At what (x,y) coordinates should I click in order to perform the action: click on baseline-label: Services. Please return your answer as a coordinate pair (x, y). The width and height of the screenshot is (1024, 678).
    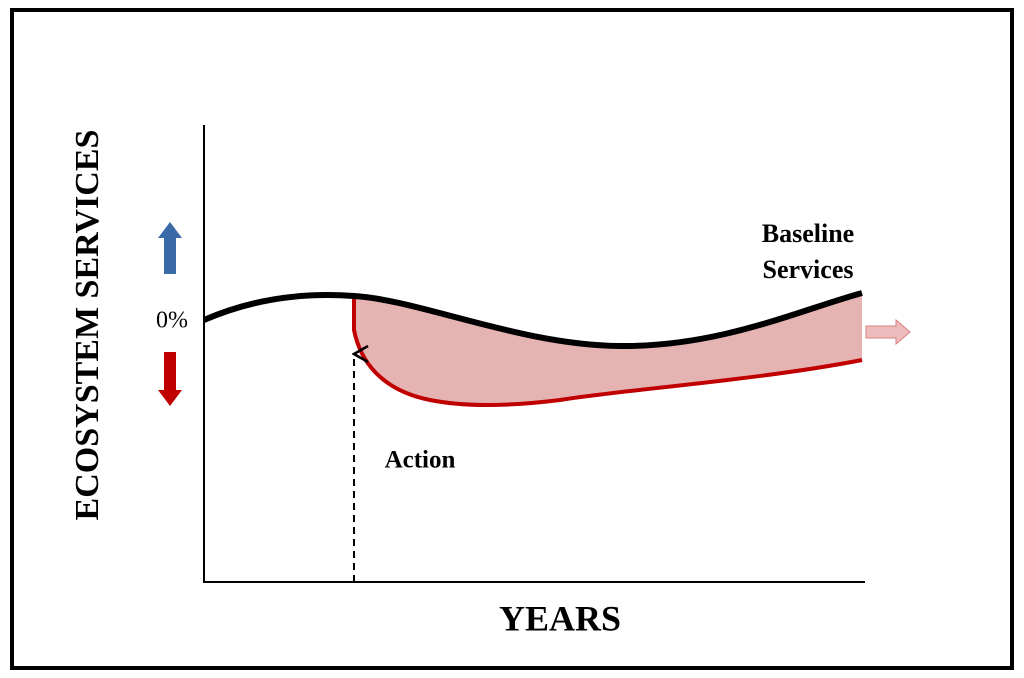
    Looking at the image, I should click on (808, 269).